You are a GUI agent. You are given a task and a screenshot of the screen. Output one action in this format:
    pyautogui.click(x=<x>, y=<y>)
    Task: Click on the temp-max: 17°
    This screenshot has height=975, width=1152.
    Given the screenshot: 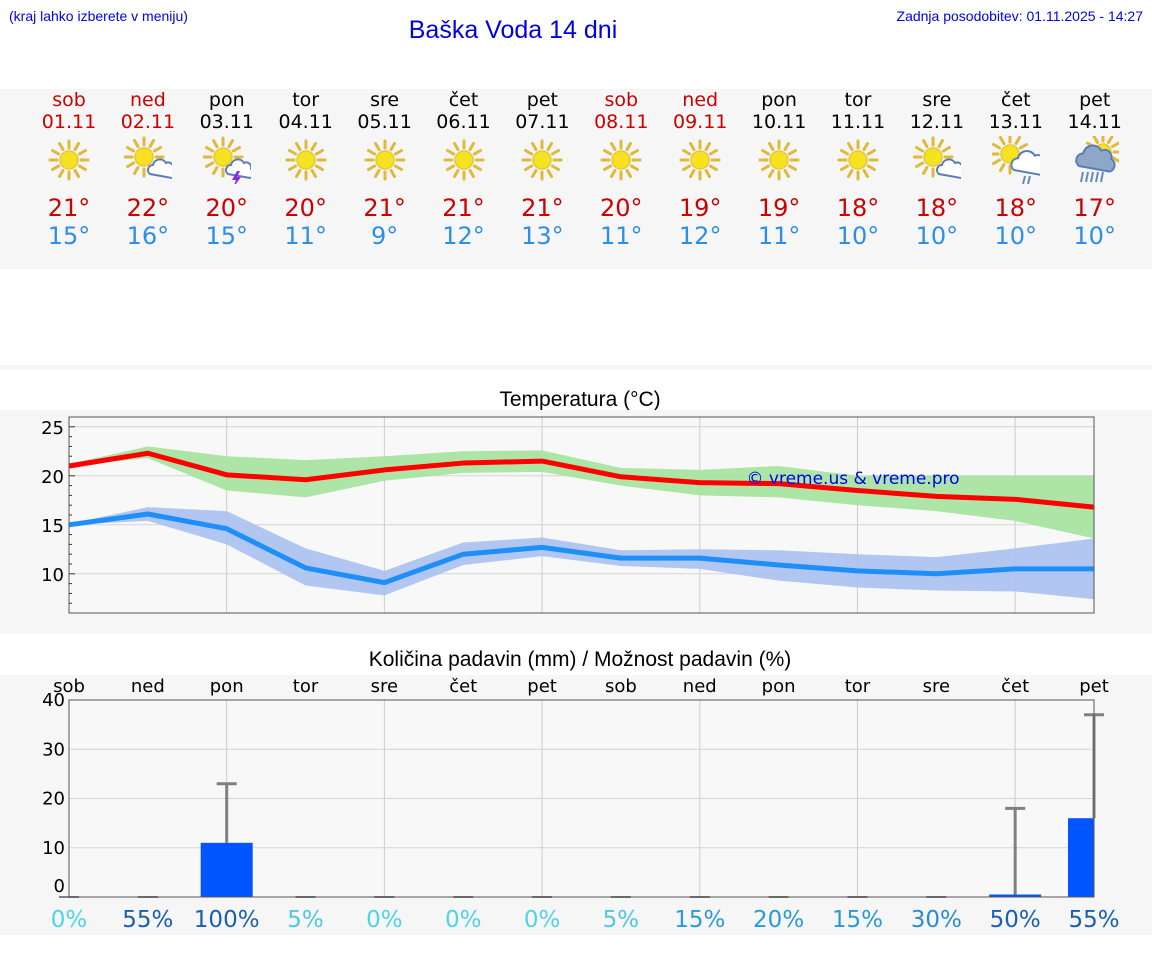 What is the action you would take?
    pyautogui.click(x=1094, y=208)
    